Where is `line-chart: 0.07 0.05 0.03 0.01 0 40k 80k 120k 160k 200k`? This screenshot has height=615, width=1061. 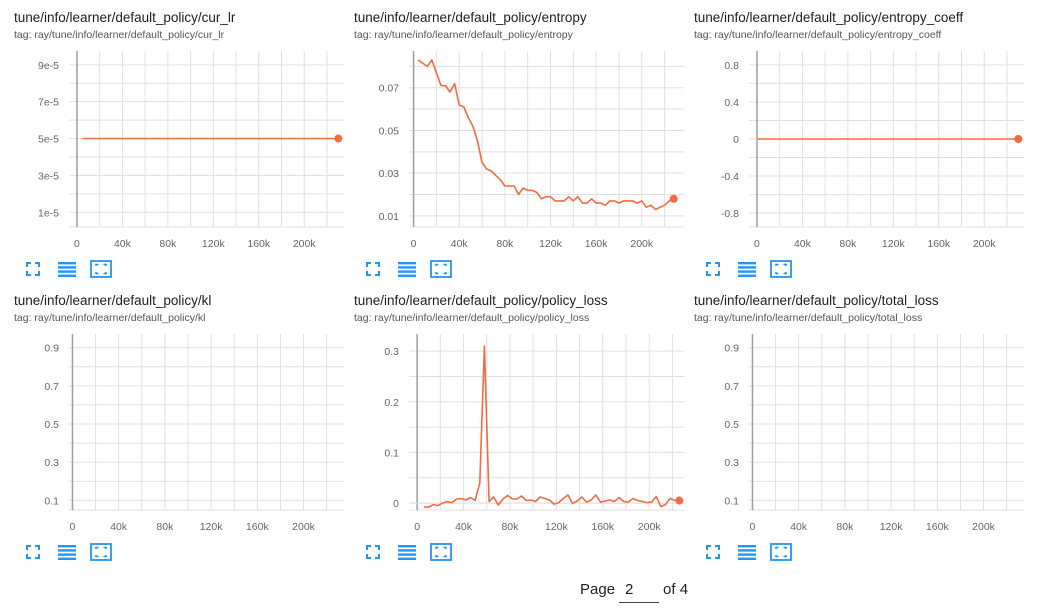 line-chart: 0.07 0.05 0.03 0.01 0 40k 80k 120k 160k 200k is located at coordinates (524, 154).